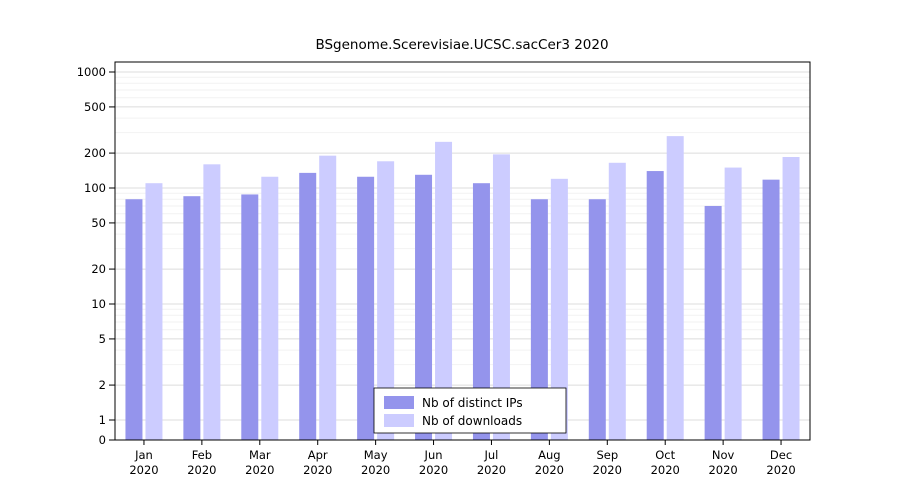  I want to click on bar-distinct-ips-aug, so click(539, 319).